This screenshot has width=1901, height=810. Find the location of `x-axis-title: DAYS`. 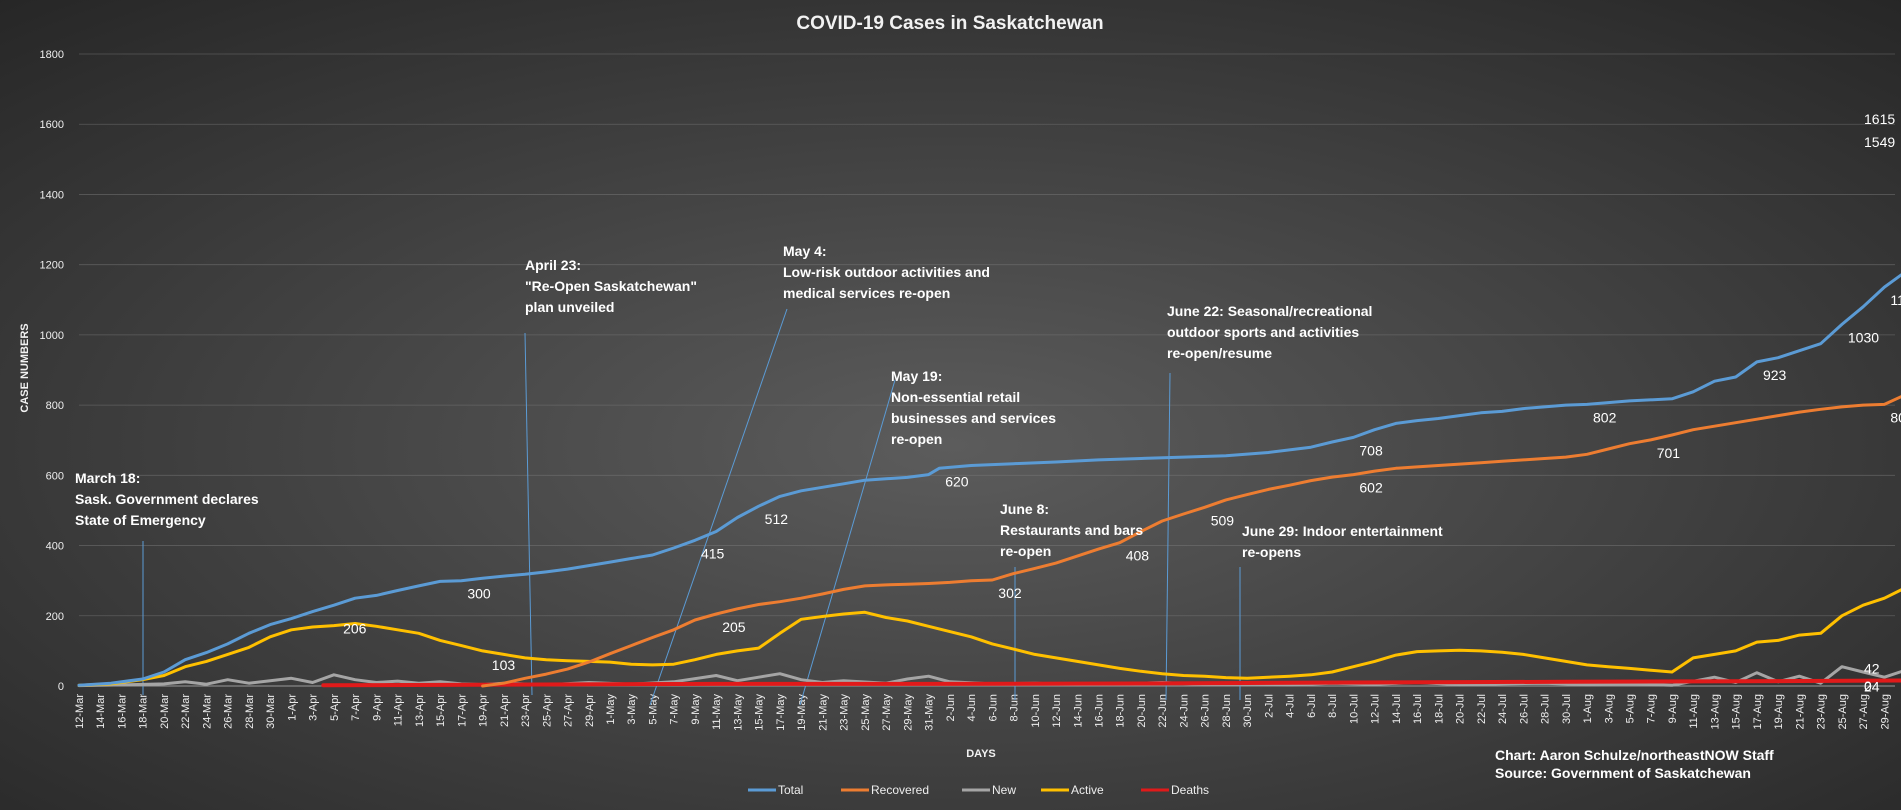

x-axis-title: DAYS is located at coordinates (981, 754).